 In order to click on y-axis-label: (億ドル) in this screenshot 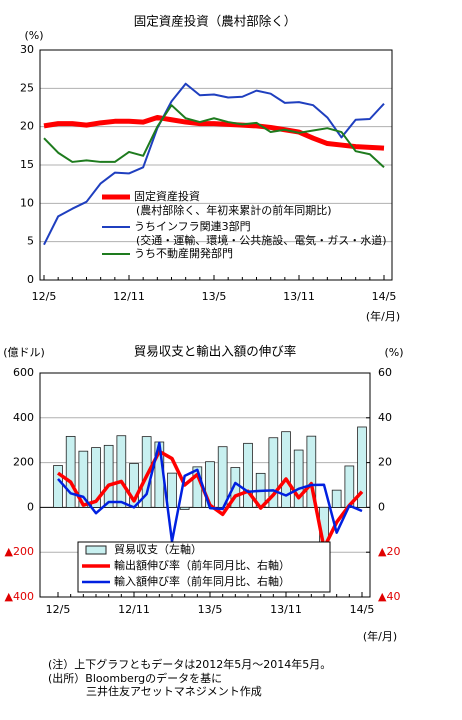, I will do `click(24, 352)`.